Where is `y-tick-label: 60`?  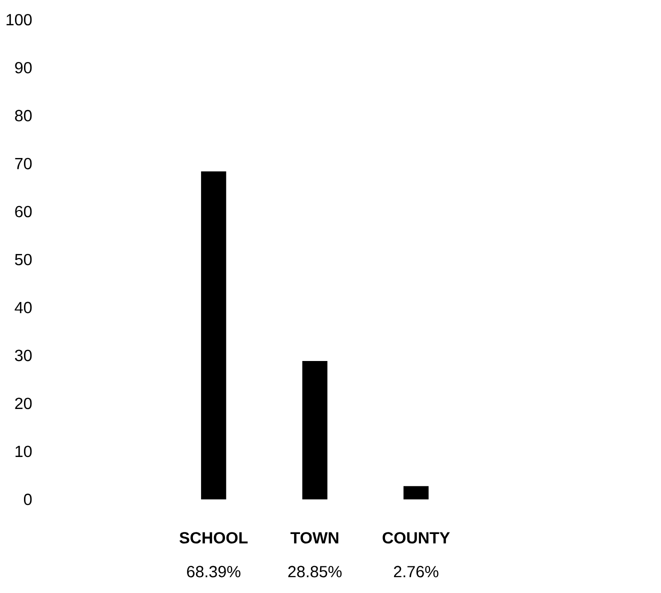 y-tick-label: 60 is located at coordinates (23, 212).